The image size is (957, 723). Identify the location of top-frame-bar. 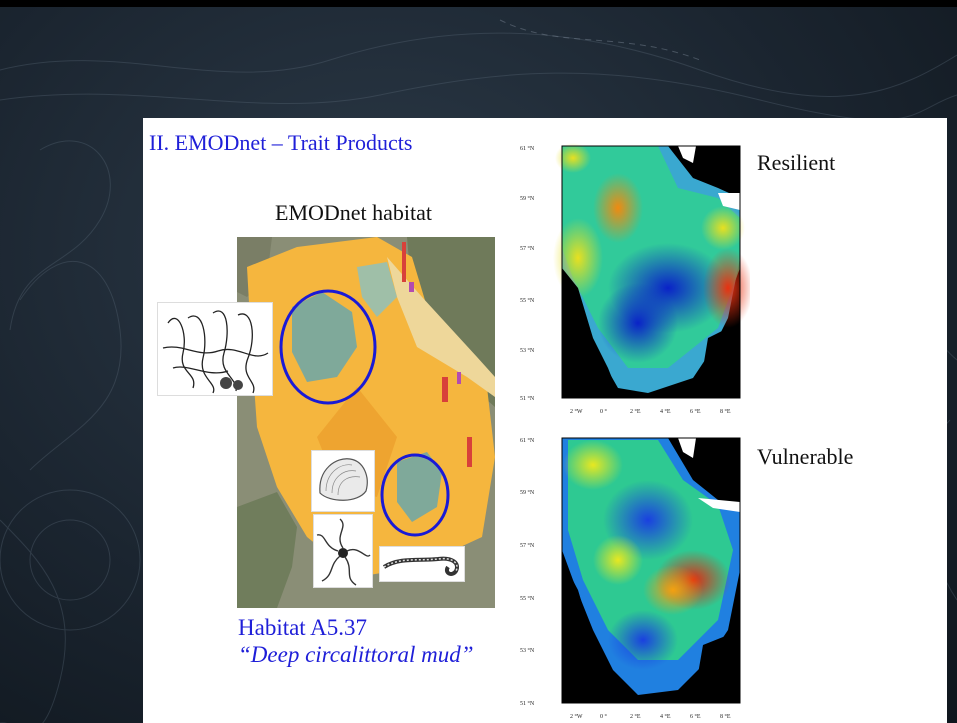
(478, 3).